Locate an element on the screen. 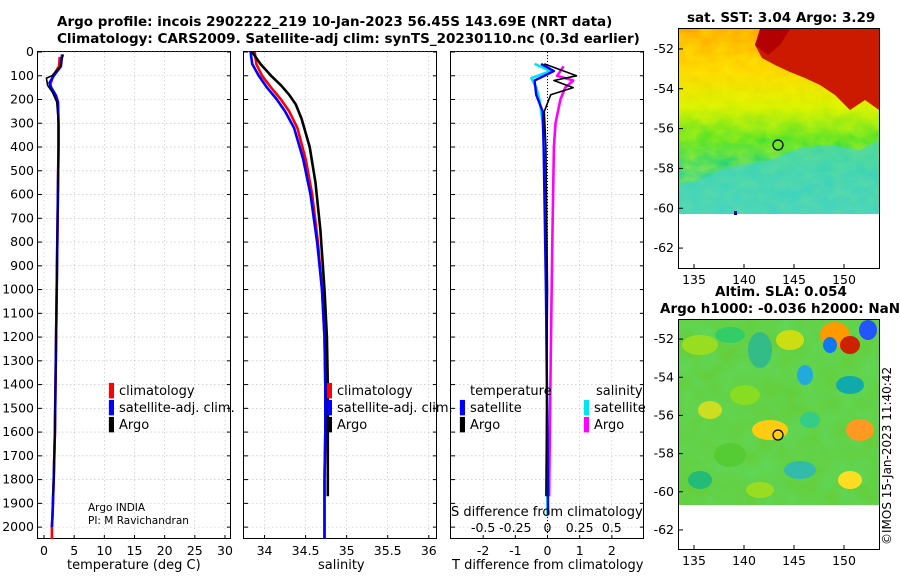 The image size is (900, 580). x-tick-label: -2 is located at coordinates (483, 550).